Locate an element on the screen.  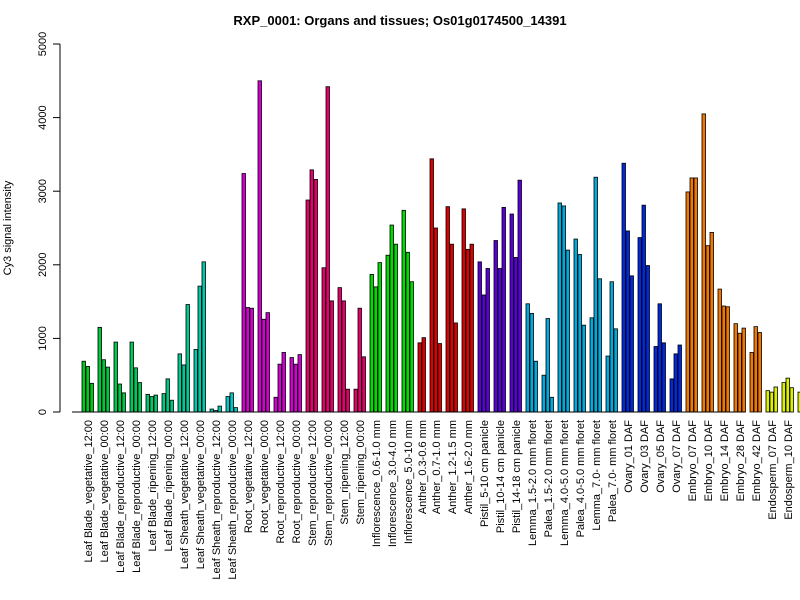
y-axis: 0 1000 2000 3000 4000 5000 is located at coordinates (49, 223).